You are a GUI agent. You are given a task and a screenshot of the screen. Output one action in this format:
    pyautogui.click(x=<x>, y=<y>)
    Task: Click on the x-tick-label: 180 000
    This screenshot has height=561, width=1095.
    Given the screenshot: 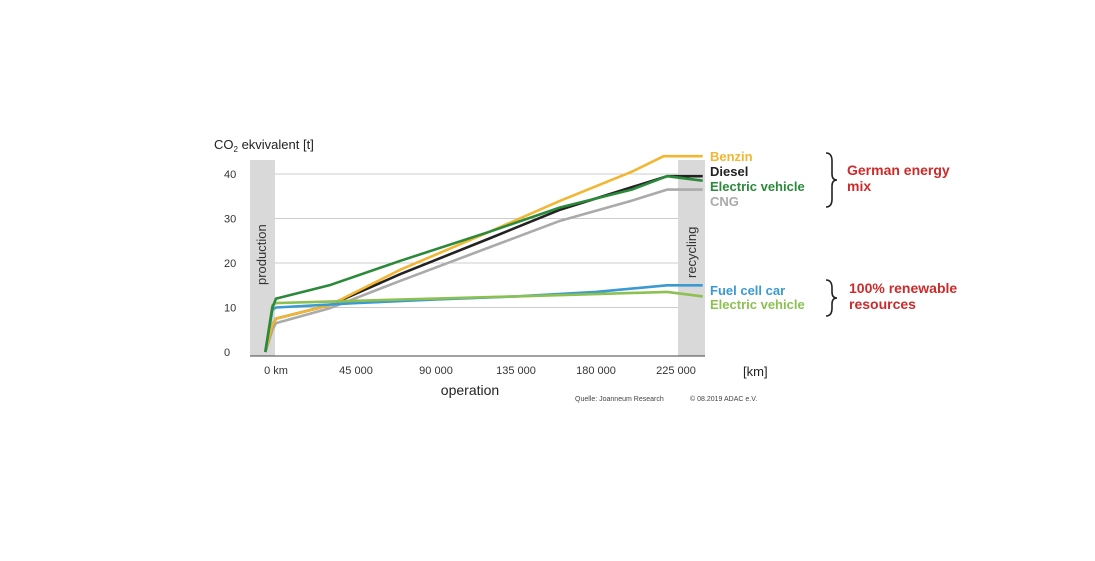 What is the action you would take?
    pyautogui.click(x=596, y=371)
    